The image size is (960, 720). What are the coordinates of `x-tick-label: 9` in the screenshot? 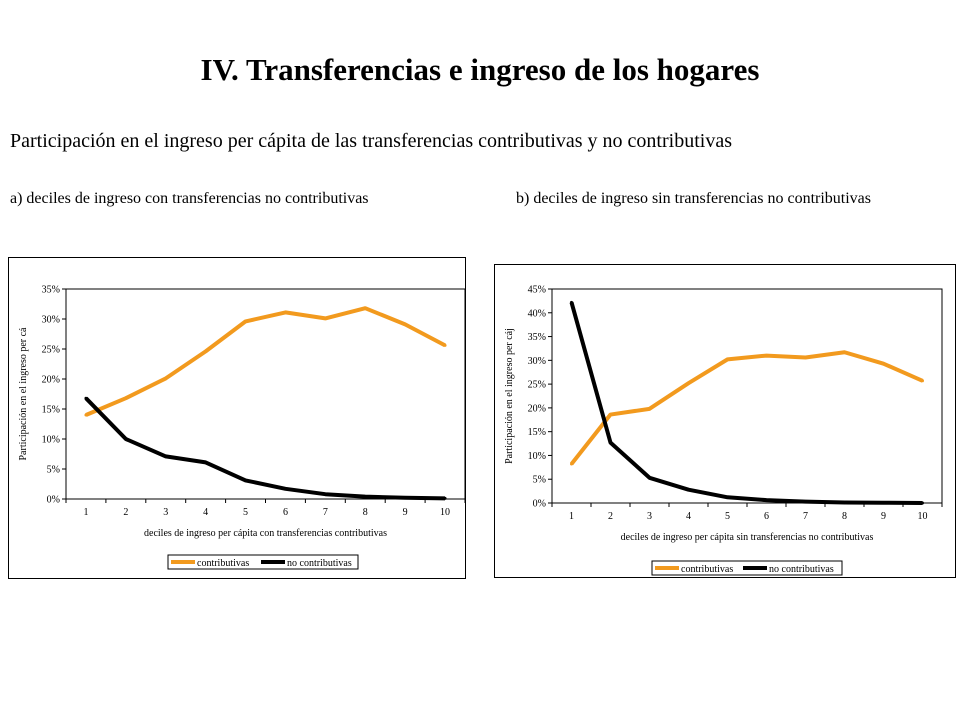 It's located at (405, 512).